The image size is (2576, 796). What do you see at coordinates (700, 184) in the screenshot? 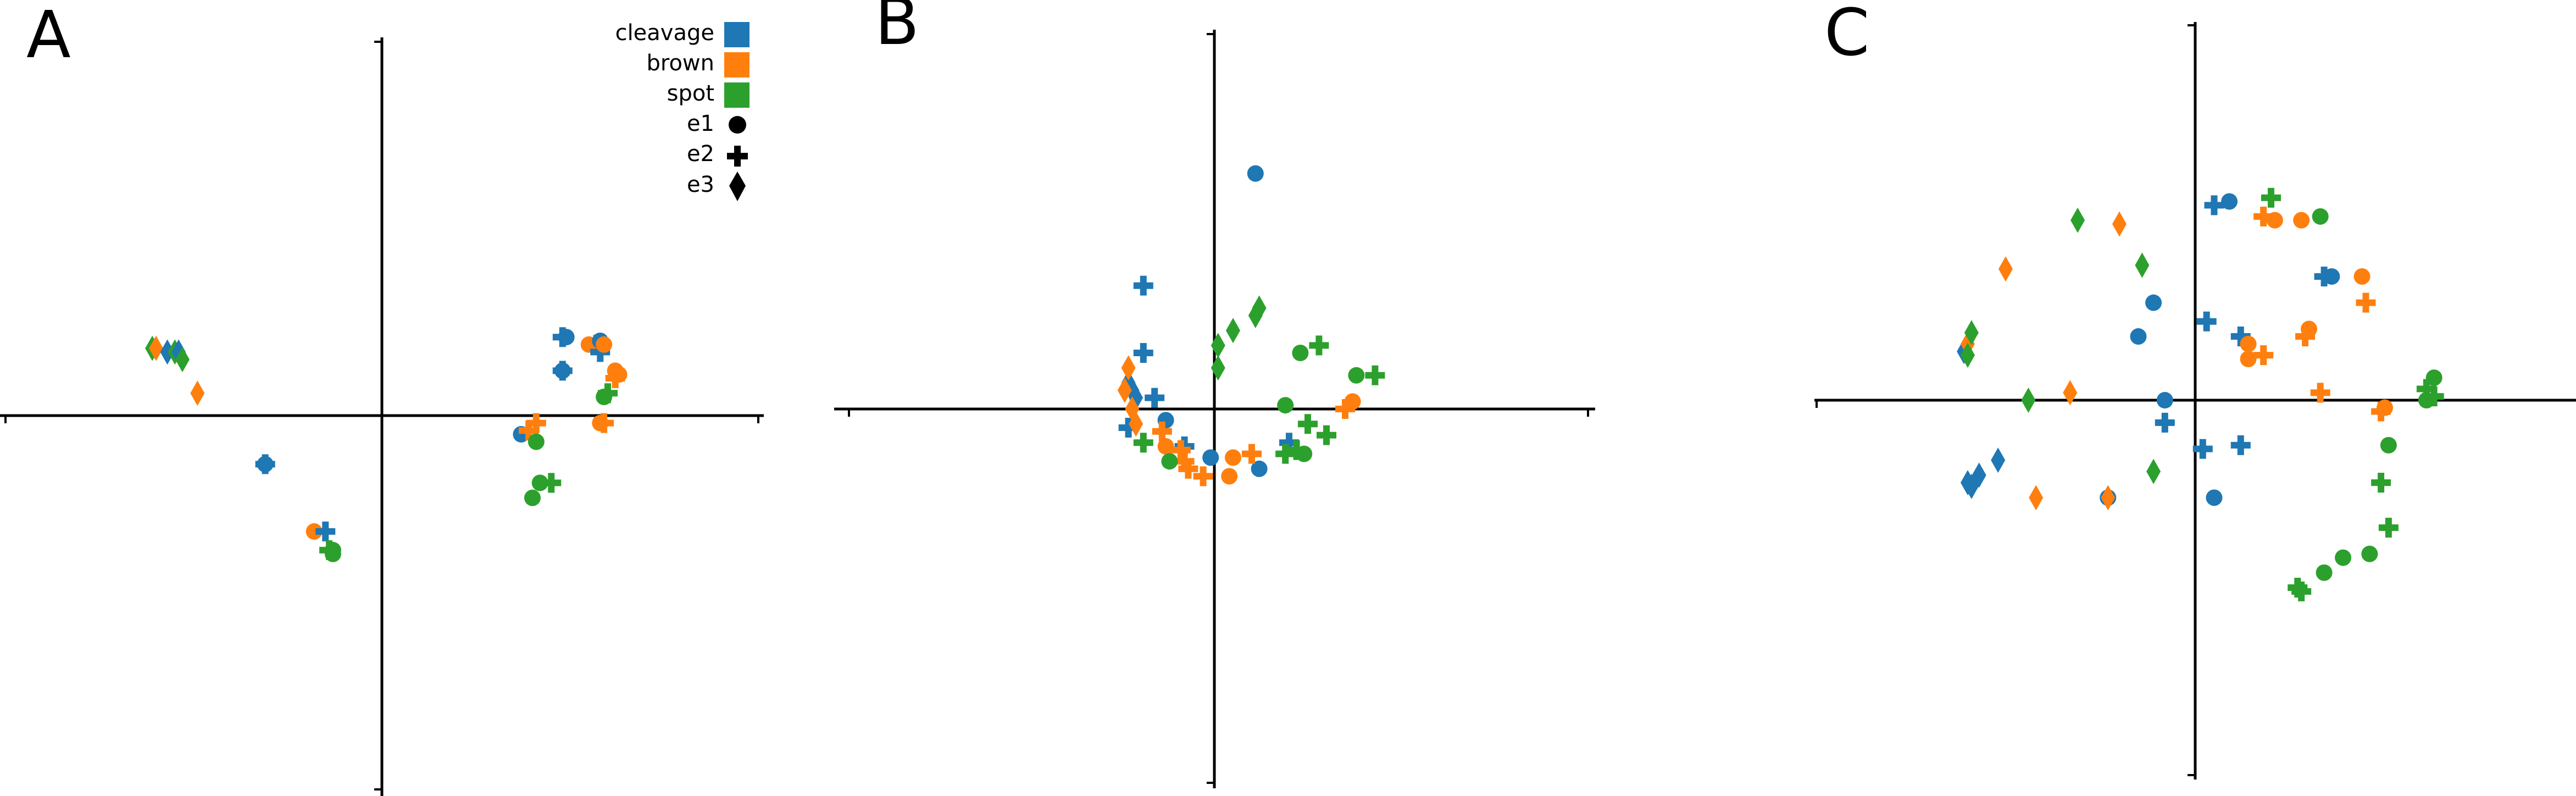
I see `legend-label-e3: e3` at bounding box center [700, 184].